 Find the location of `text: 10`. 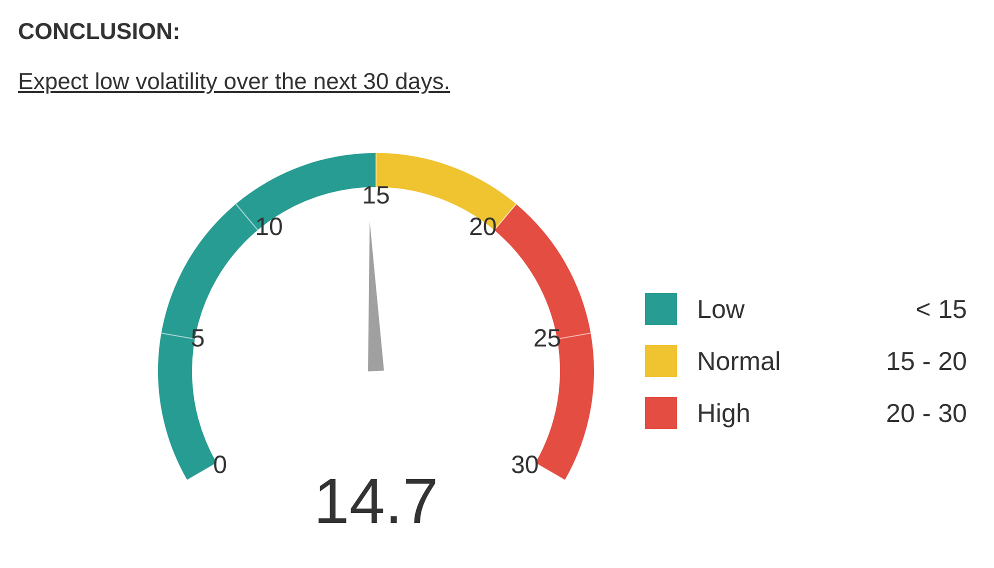

text: 10 is located at coordinates (269, 226).